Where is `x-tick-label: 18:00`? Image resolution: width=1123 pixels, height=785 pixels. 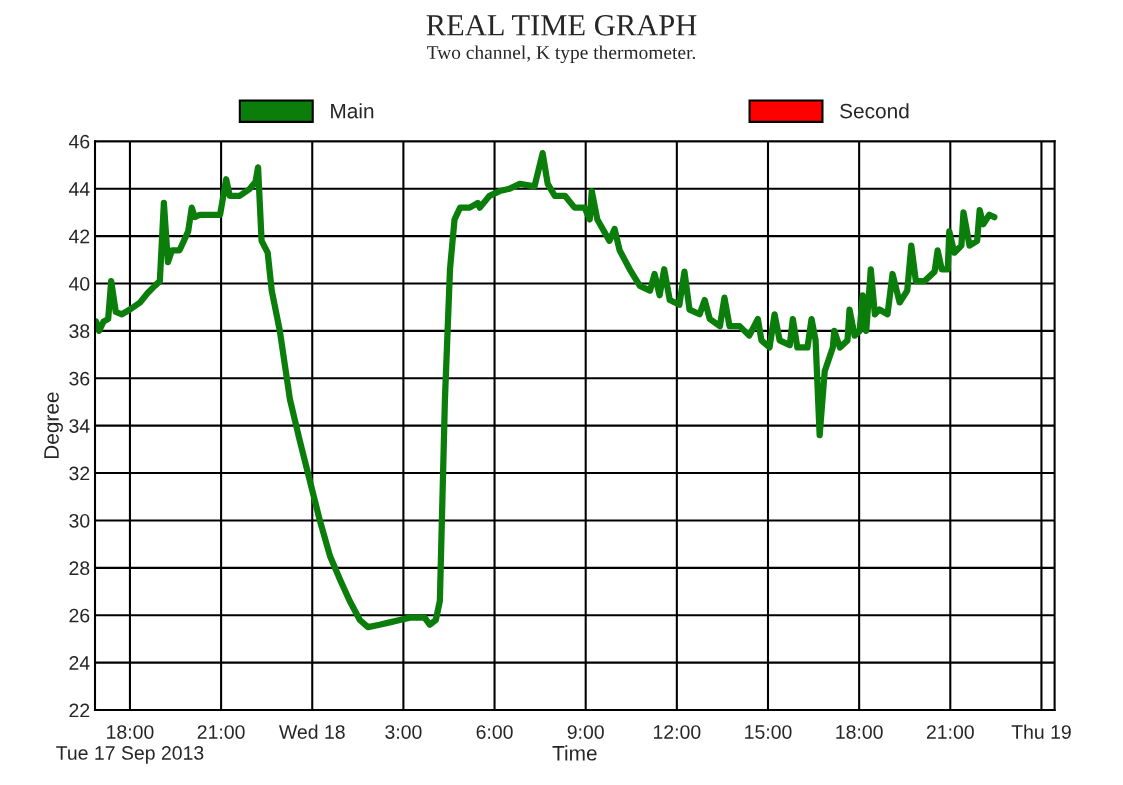 x-tick-label: 18:00 is located at coordinates (859, 732).